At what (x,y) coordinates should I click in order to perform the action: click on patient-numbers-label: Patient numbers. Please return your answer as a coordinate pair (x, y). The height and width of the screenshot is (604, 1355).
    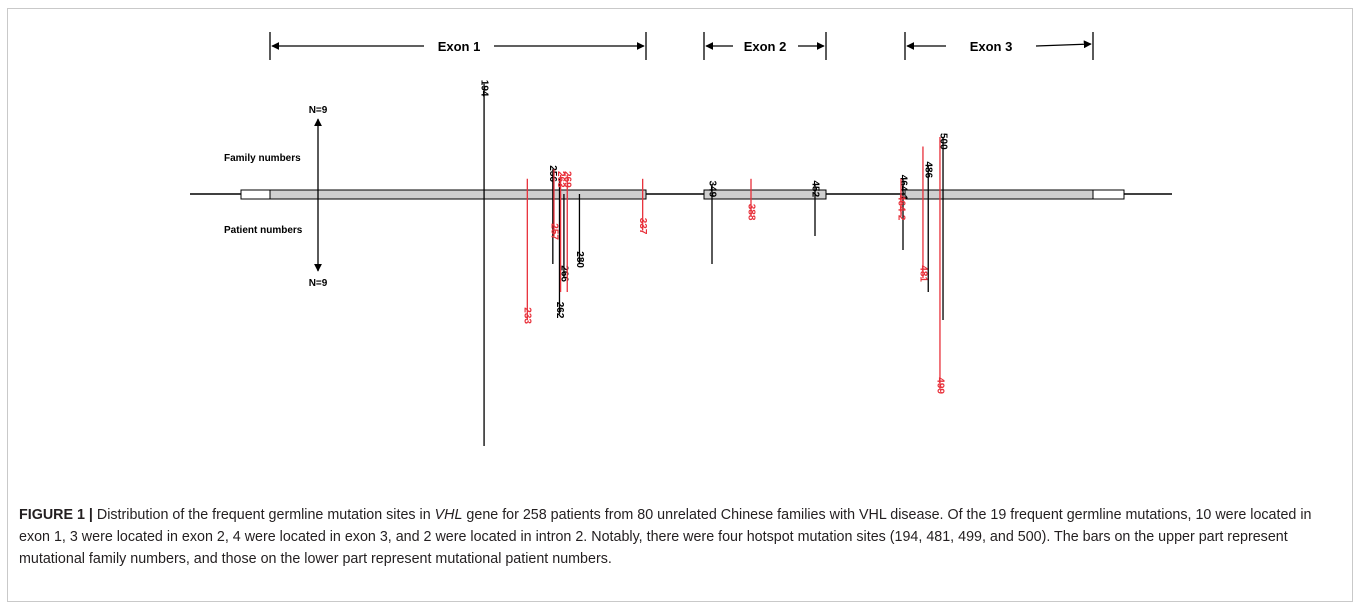
    Looking at the image, I should click on (263, 230).